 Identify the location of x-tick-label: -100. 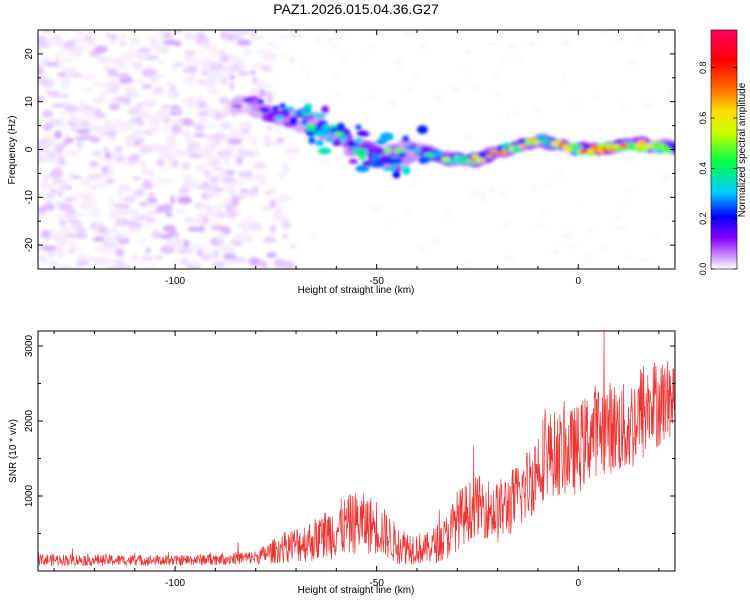
(175, 583).